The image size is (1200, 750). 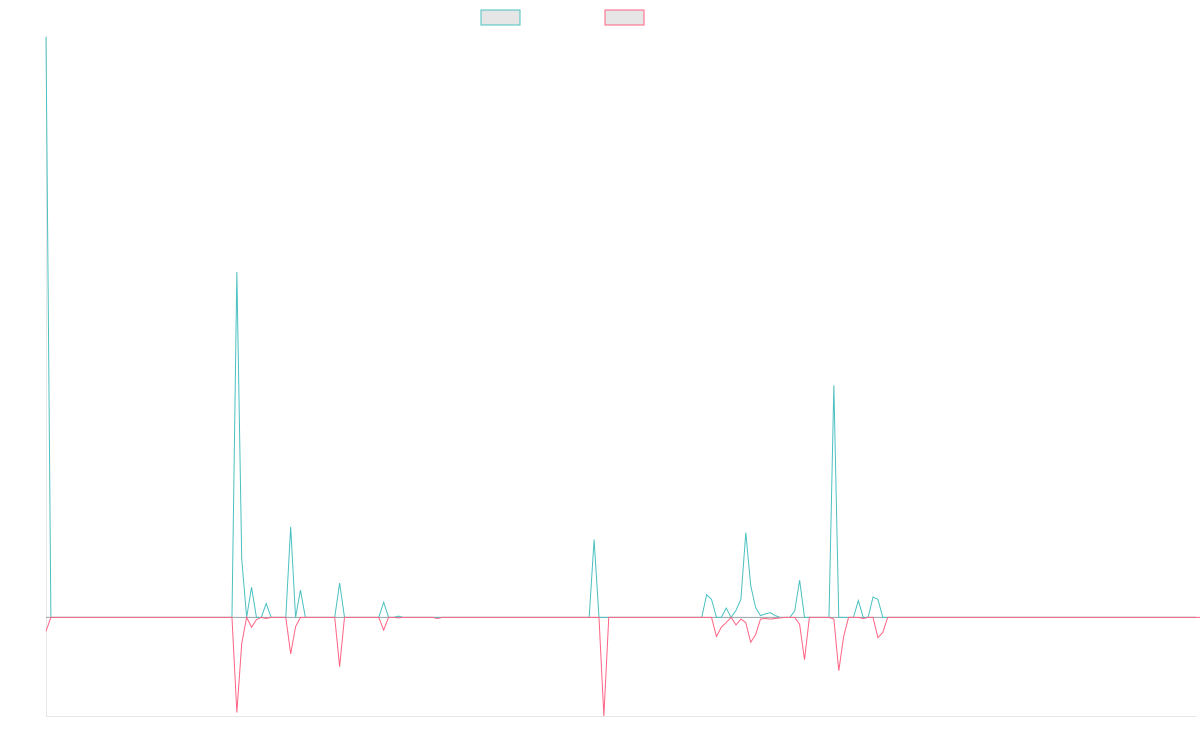 I want to click on chart-legend, so click(x=562, y=17).